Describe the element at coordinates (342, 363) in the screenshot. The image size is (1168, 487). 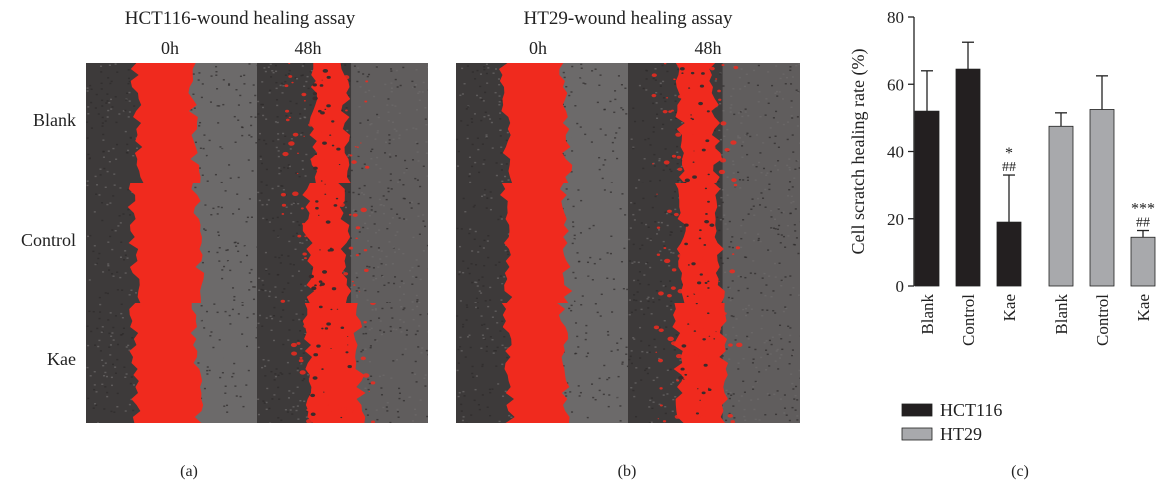
I see `hct116-kae-48h-micrograph` at that location.